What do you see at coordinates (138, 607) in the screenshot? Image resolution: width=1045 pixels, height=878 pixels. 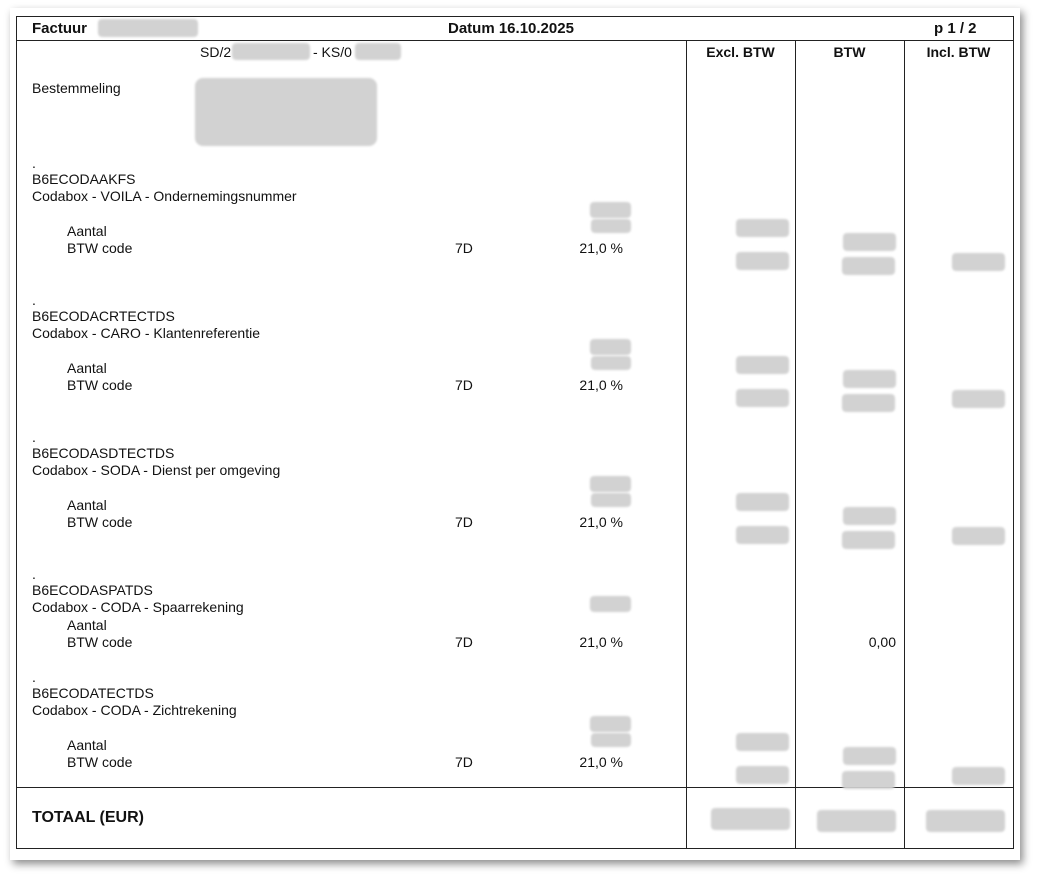 I see `item-description: Codabox - CODA - Spaarrekening` at bounding box center [138, 607].